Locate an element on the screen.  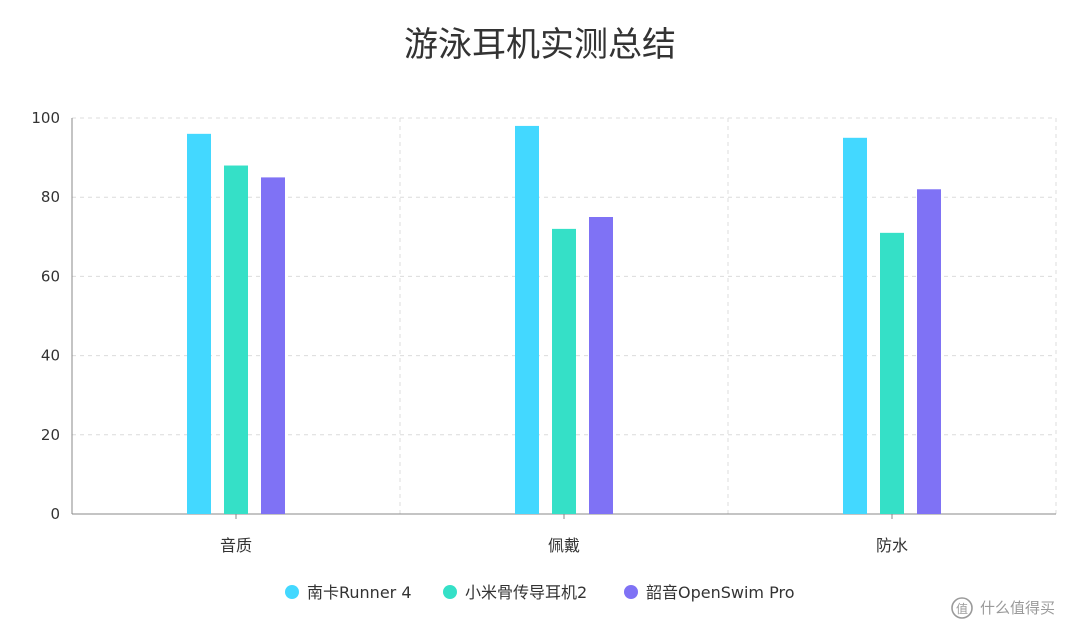
legend: 南卡Runner 4 小米骨传导耳机2 韶音OpenSwim Pro is located at coordinates (539, 592).